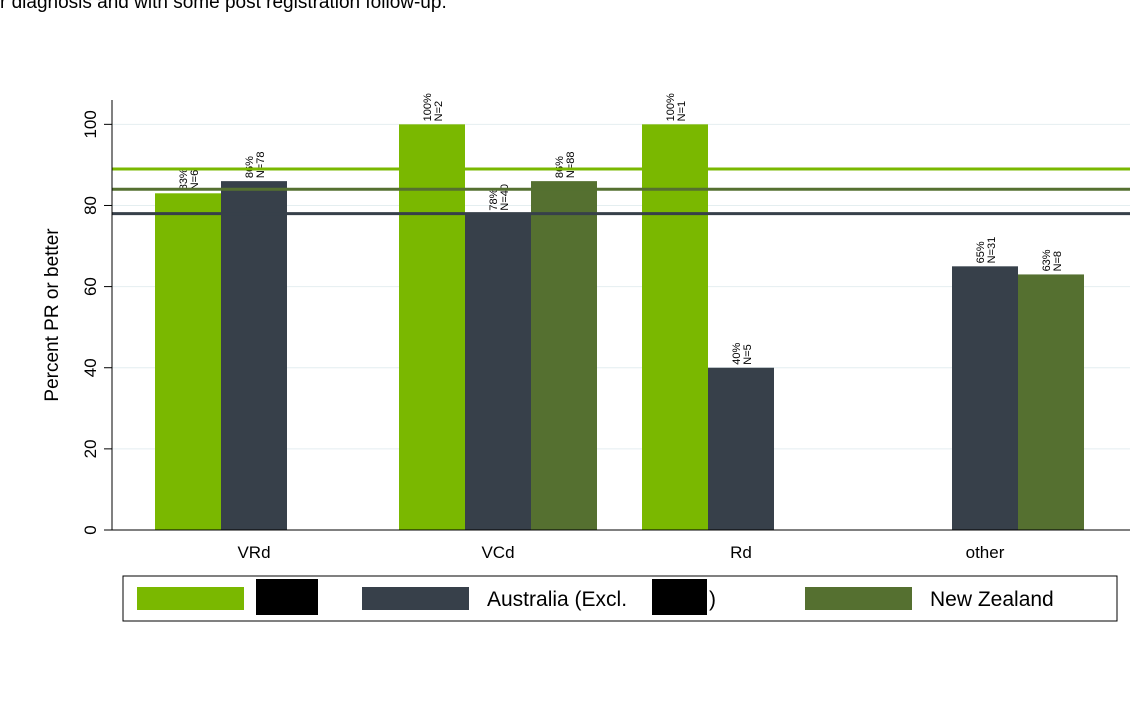 The height and width of the screenshot is (713, 1148). Describe the element at coordinates (90, 286) in the screenshot. I see `y-tick-label: 60` at that location.